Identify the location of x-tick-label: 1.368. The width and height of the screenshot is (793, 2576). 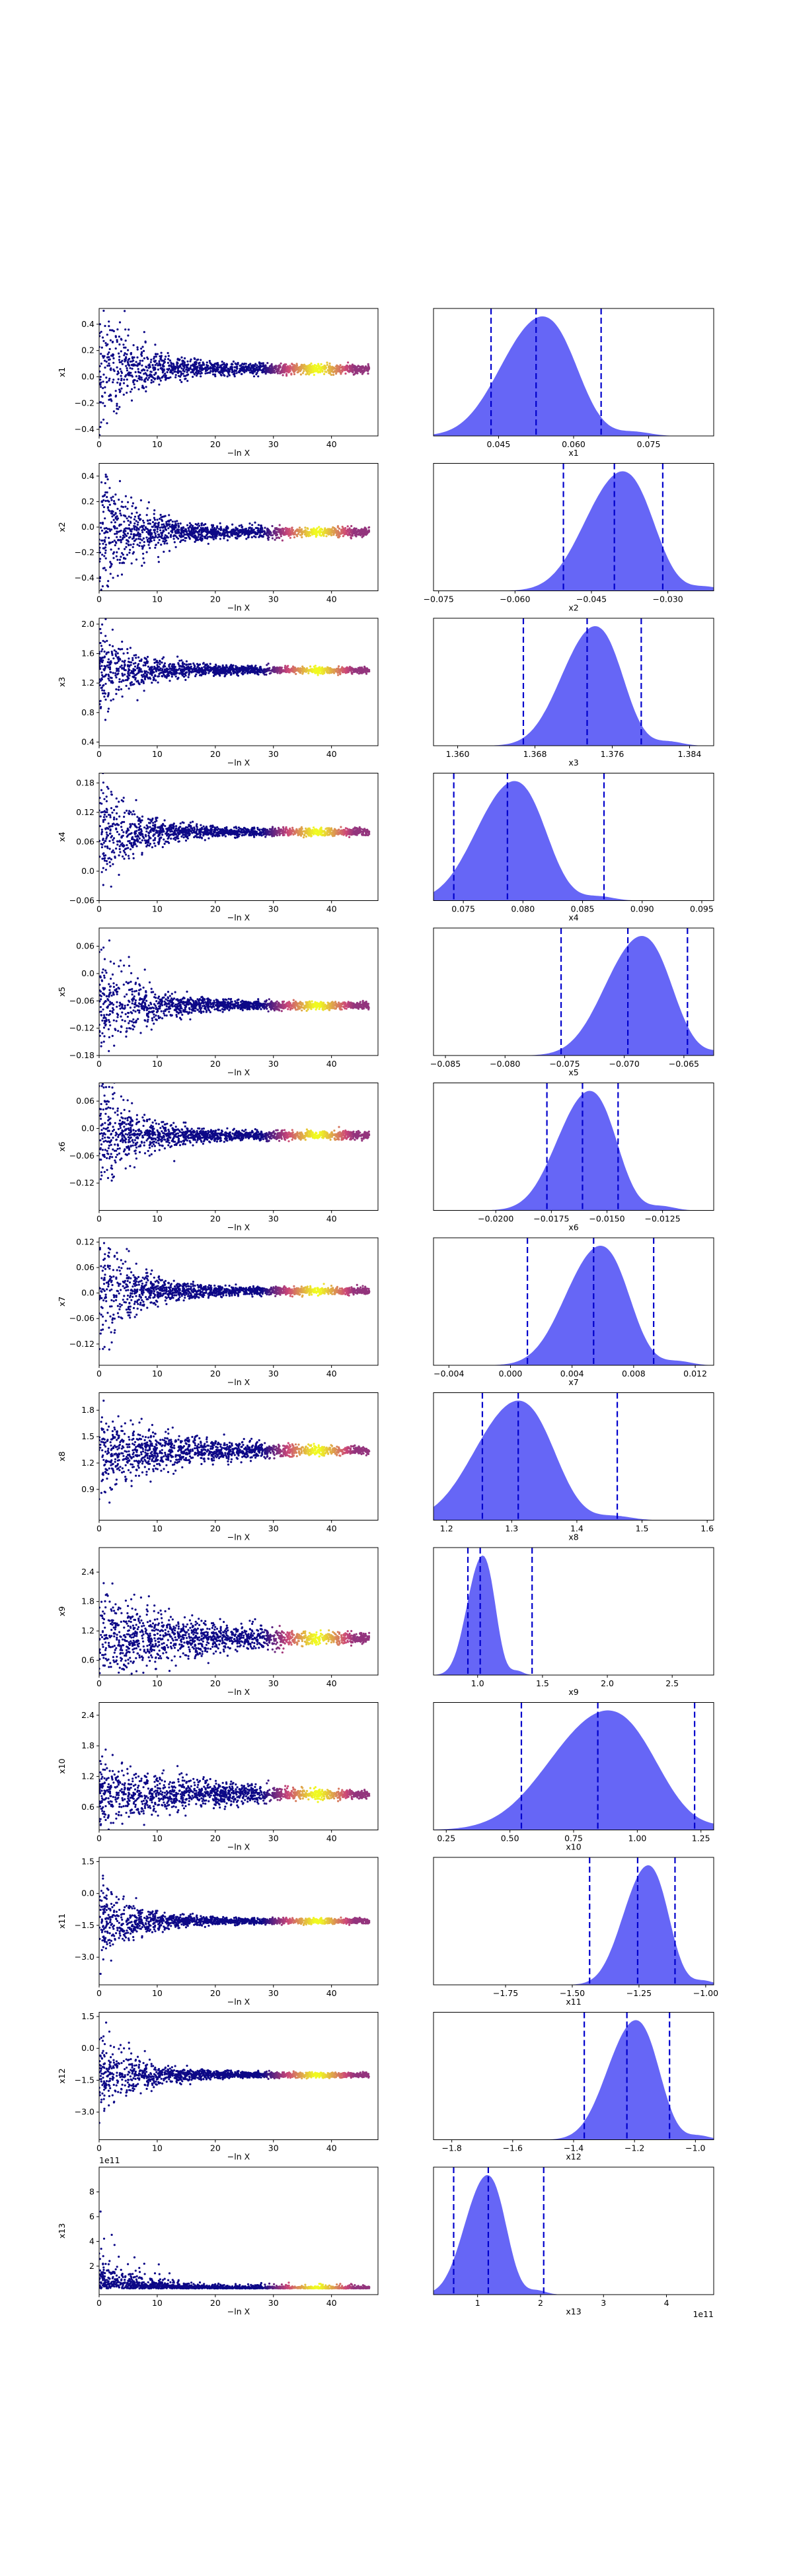
(535, 754).